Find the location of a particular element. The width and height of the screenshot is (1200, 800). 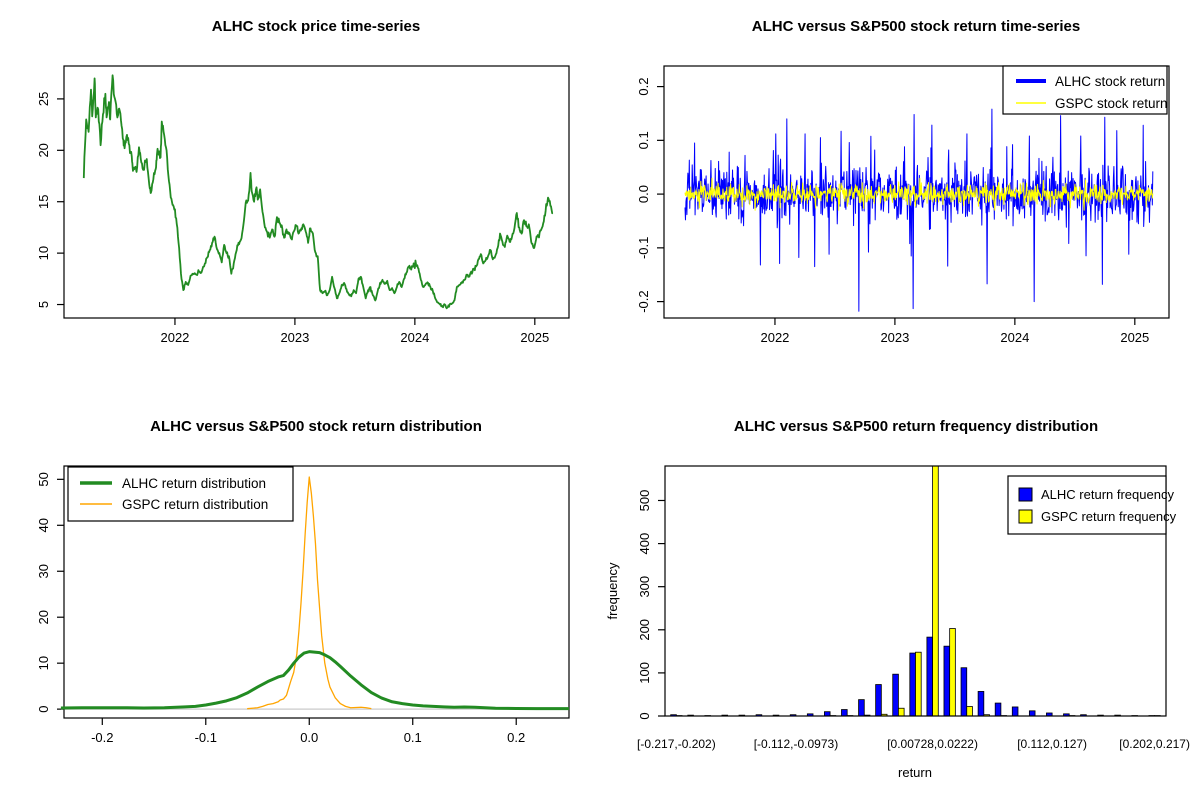

density-y-tick-label: 10 is located at coordinates (43, 663).